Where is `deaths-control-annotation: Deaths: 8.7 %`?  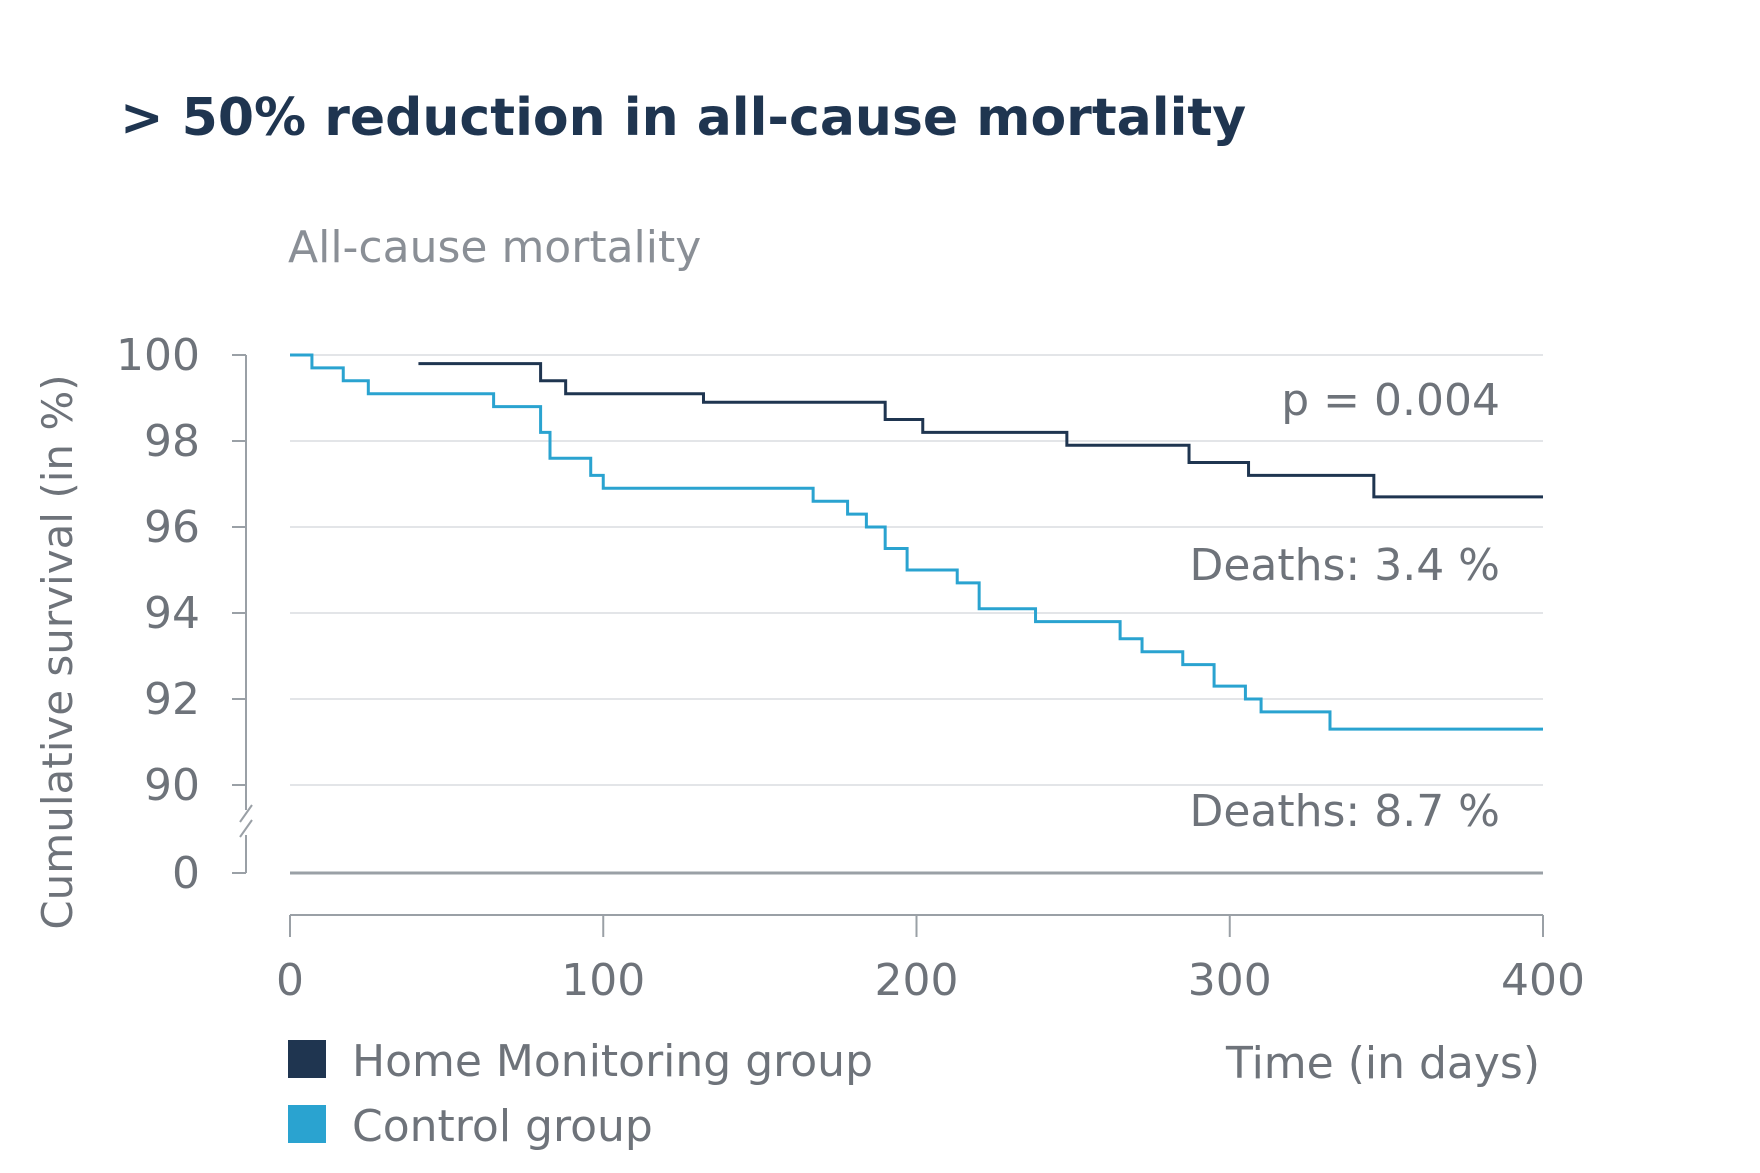 deaths-control-annotation: Deaths: 8.7 % is located at coordinates (1344, 811).